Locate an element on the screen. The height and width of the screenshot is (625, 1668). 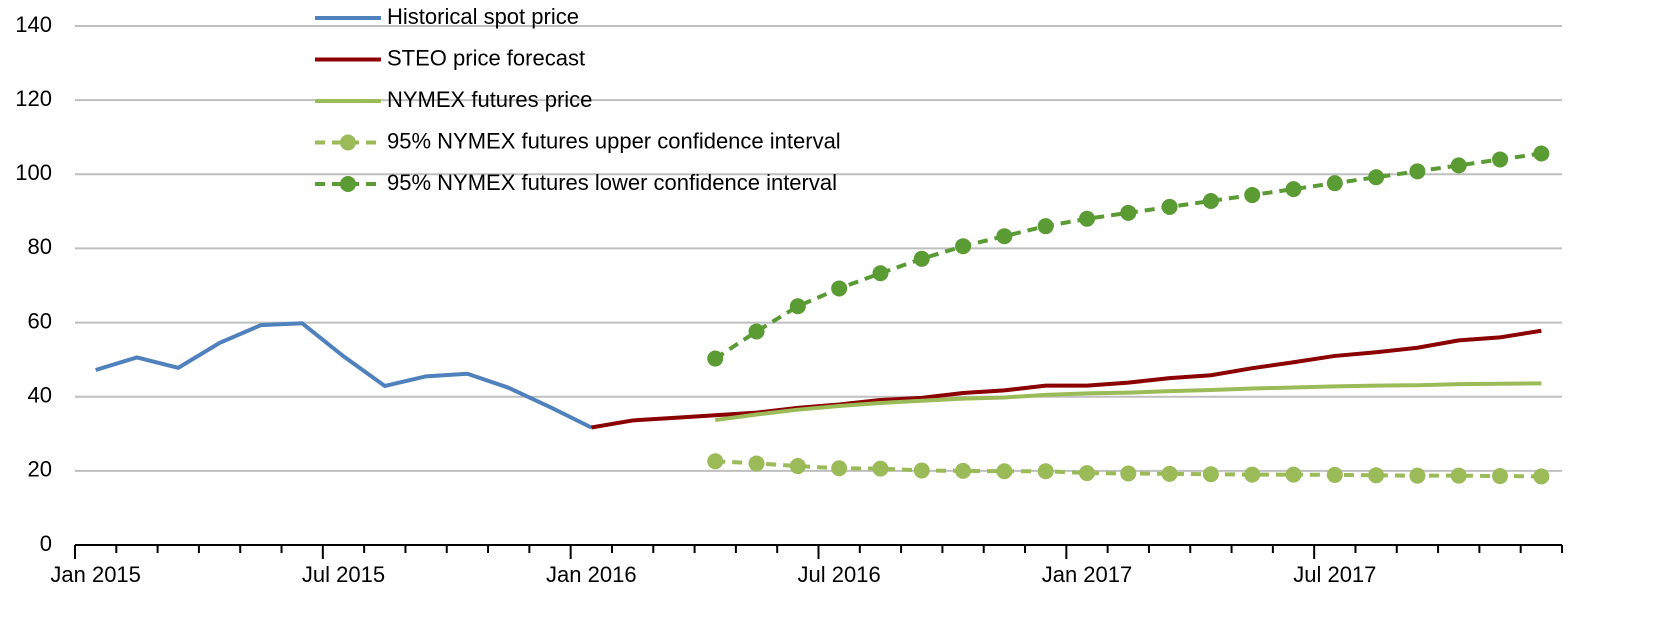
y-tick-label: 20 is located at coordinates (40, 469).